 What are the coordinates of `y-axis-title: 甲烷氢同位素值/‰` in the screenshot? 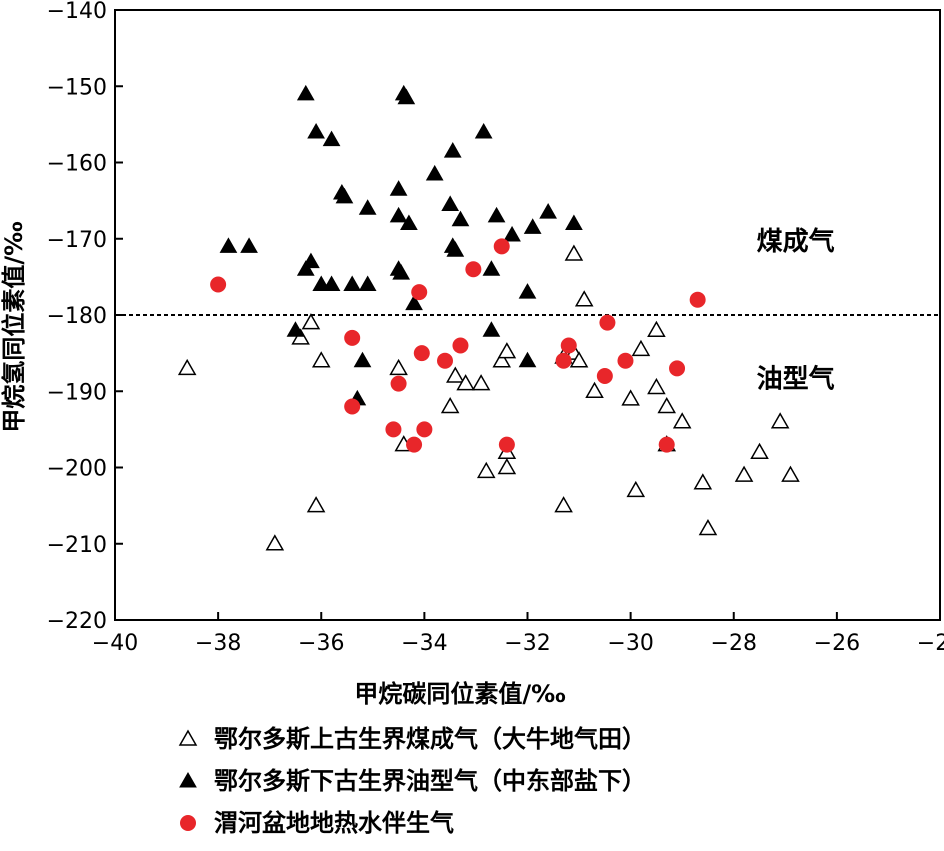 It's located at (14, 327).